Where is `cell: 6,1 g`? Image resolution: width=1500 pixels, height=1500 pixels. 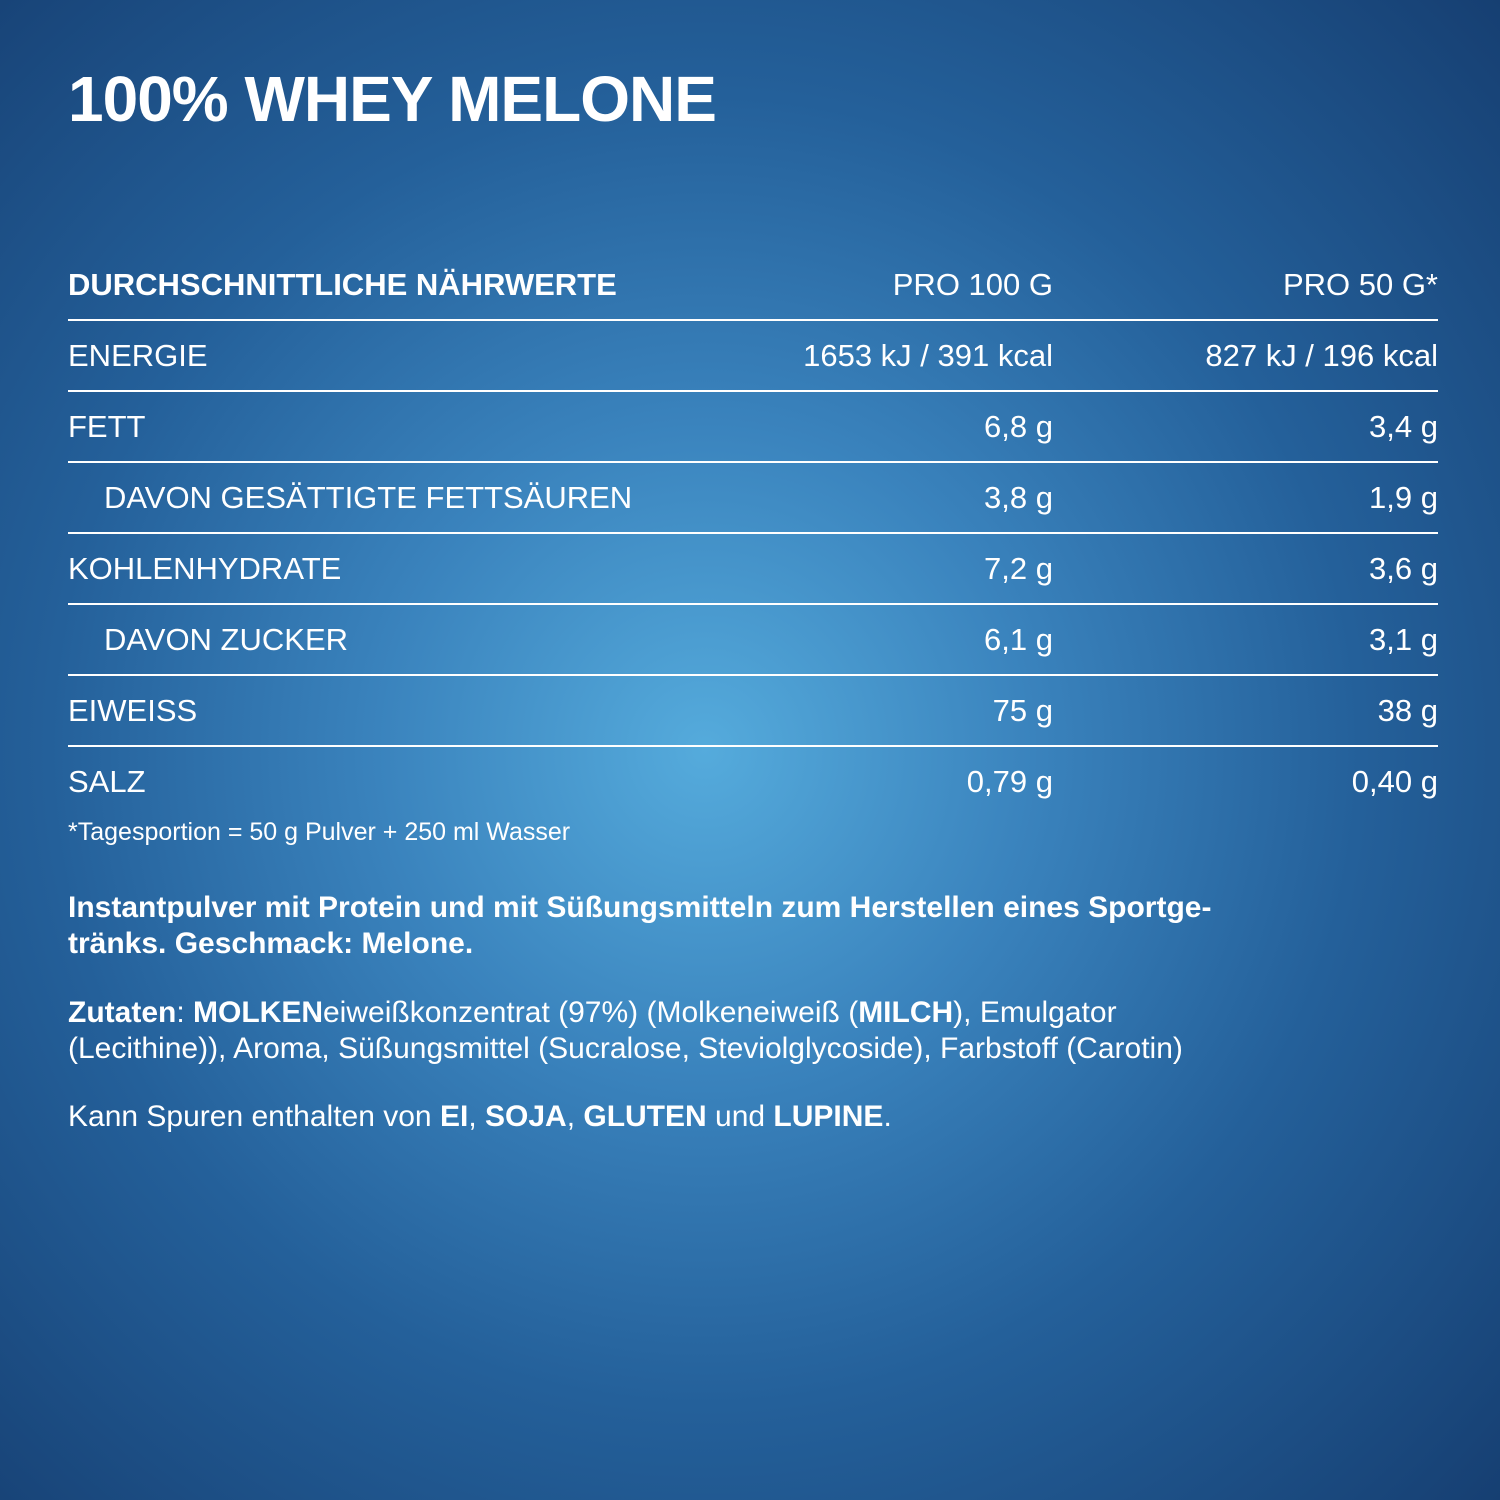
cell: 6,1 g is located at coordinates (1018, 639).